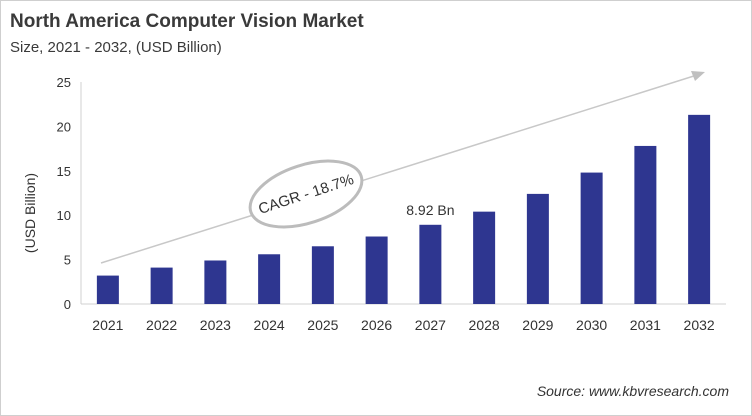 This screenshot has height=416, width=752. Describe the element at coordinates (645, 325) in the screenshot. I see `x-tick-label: 2031` at that location.